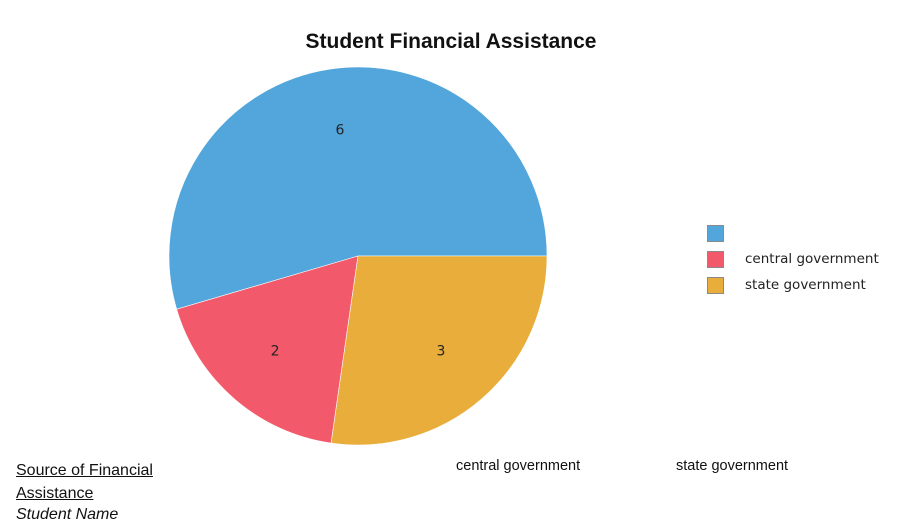 The image size is (902, 529). What do you see at coordinates (812, 259) in the screenshot?
I see `legend-label: central government` at bounding box center [812, 259].